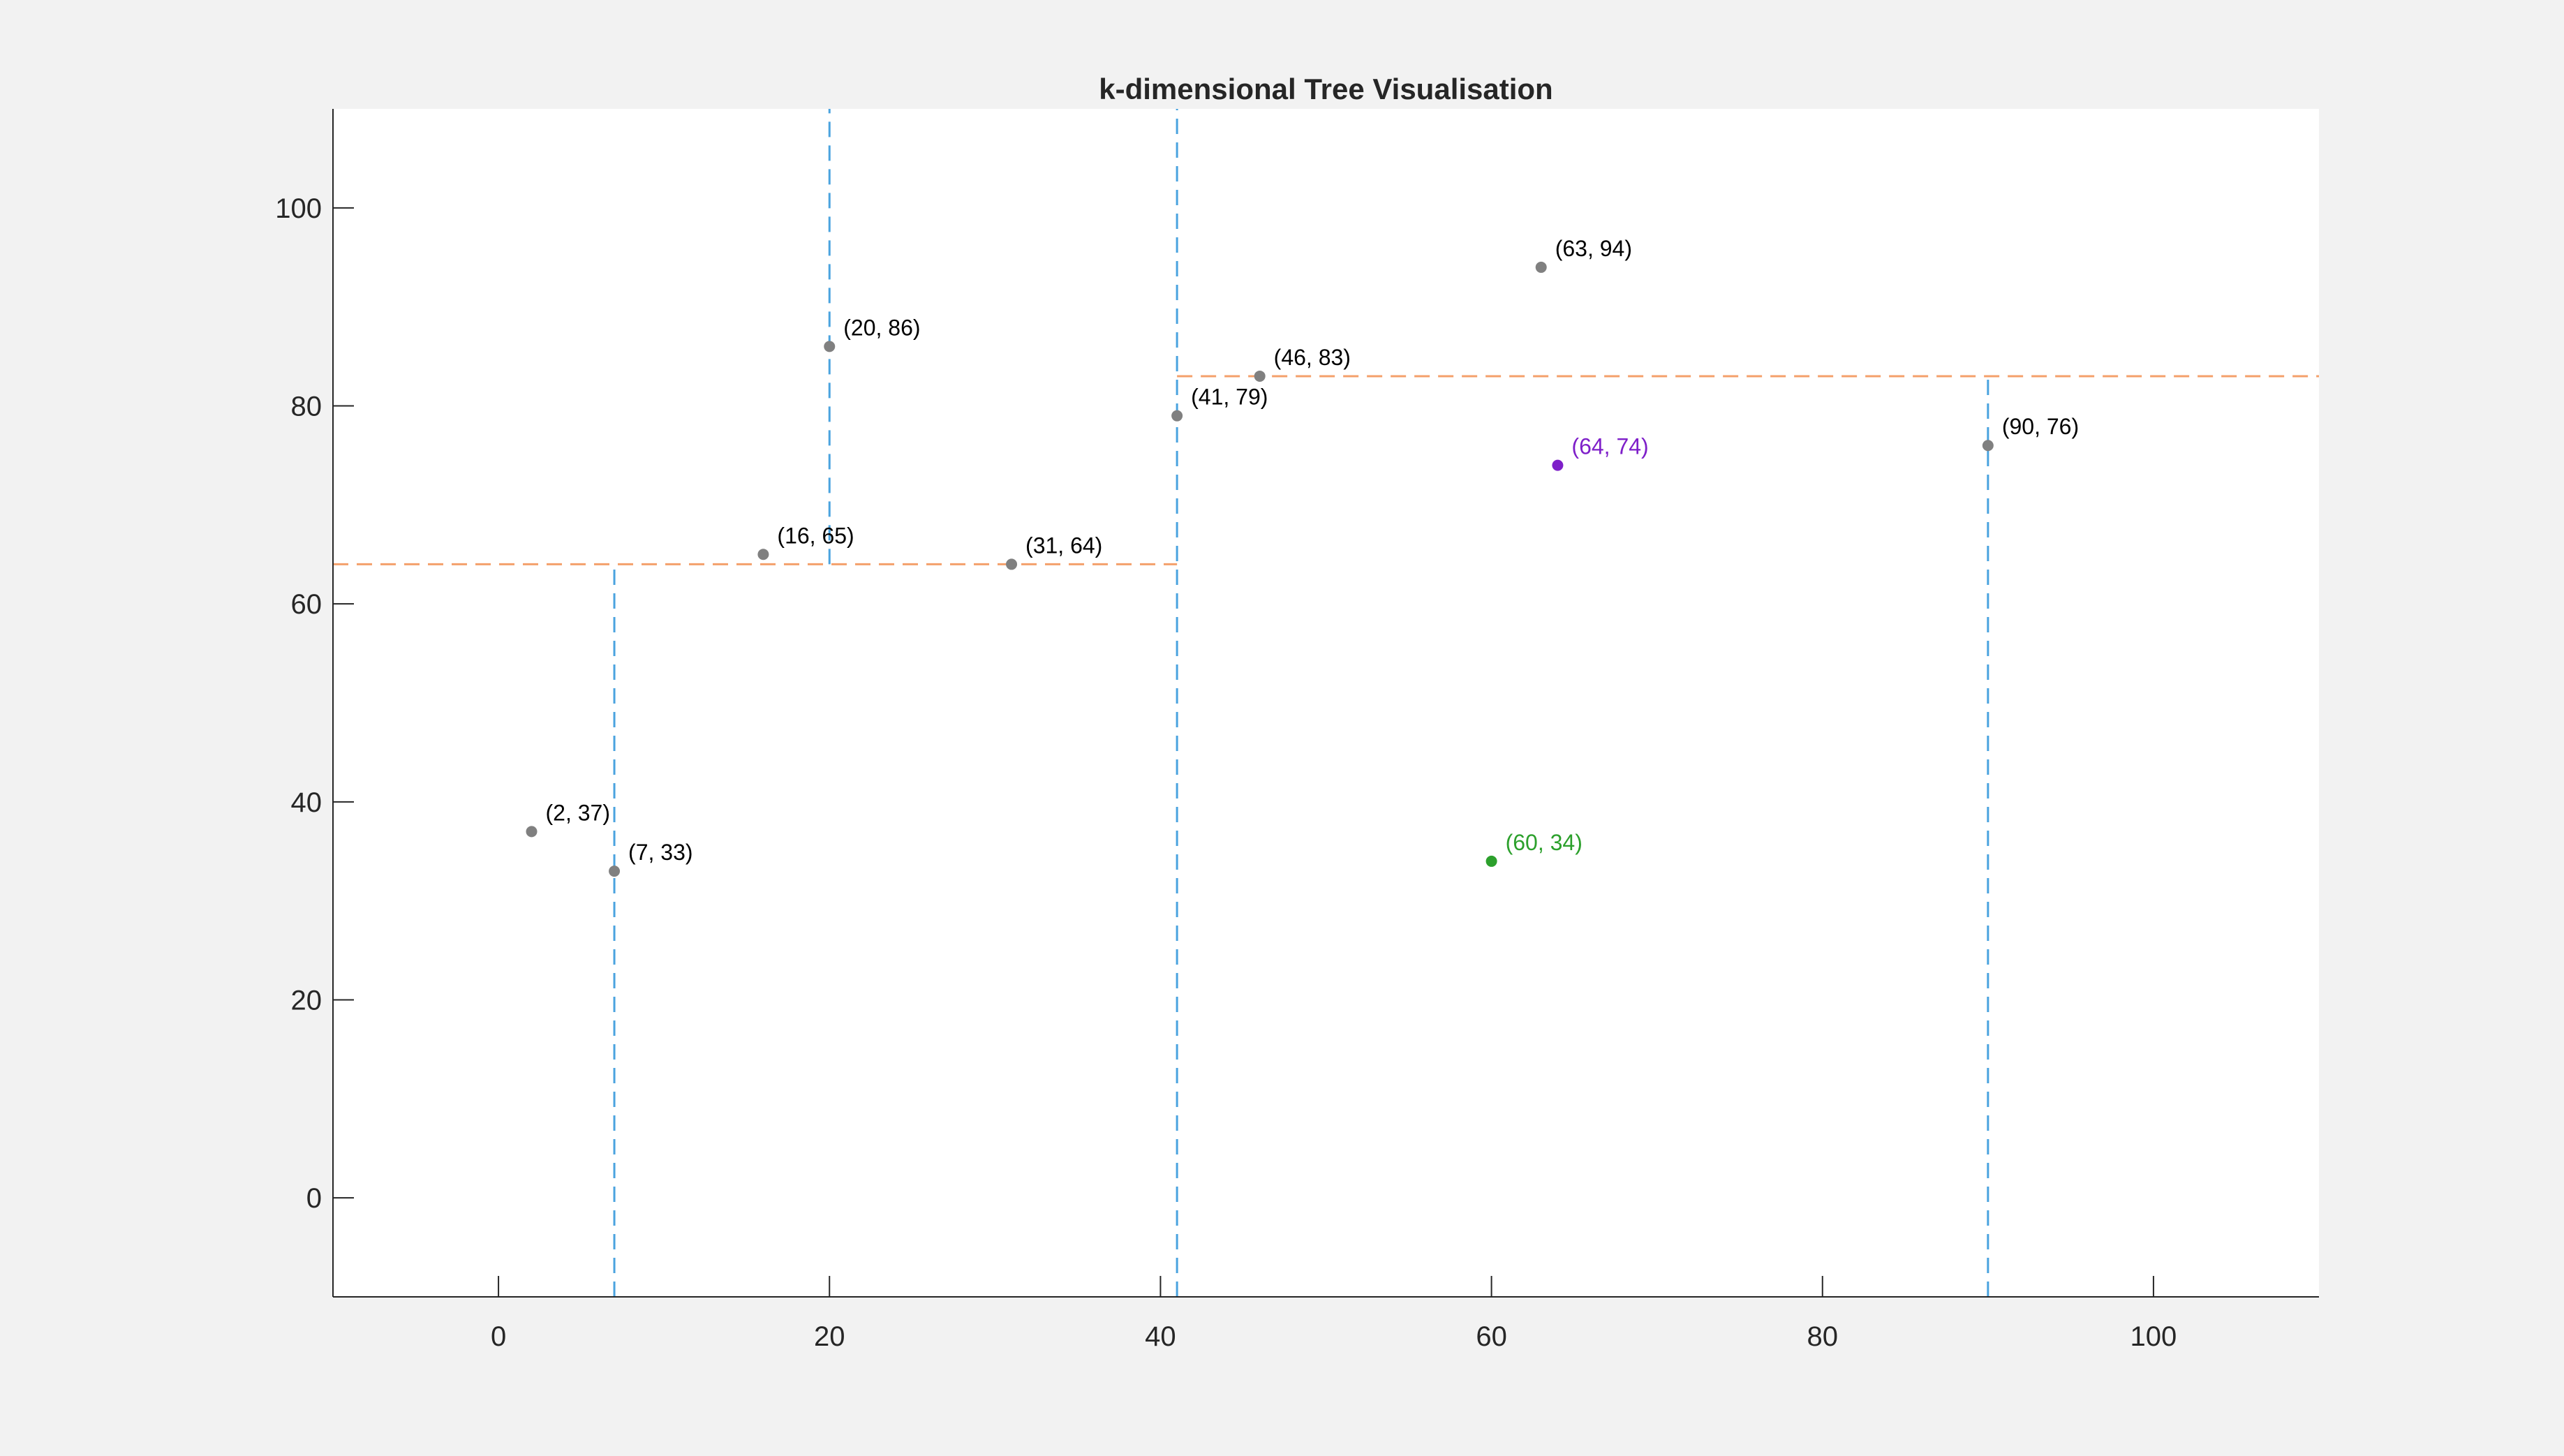 Image resolution: width=2564 pixels, height=1456 pixels. What do you see at coordinates (1160, 1336) in the screenshot?
I see `x-tick-label: 40` at bounding box center [1160, 1336].